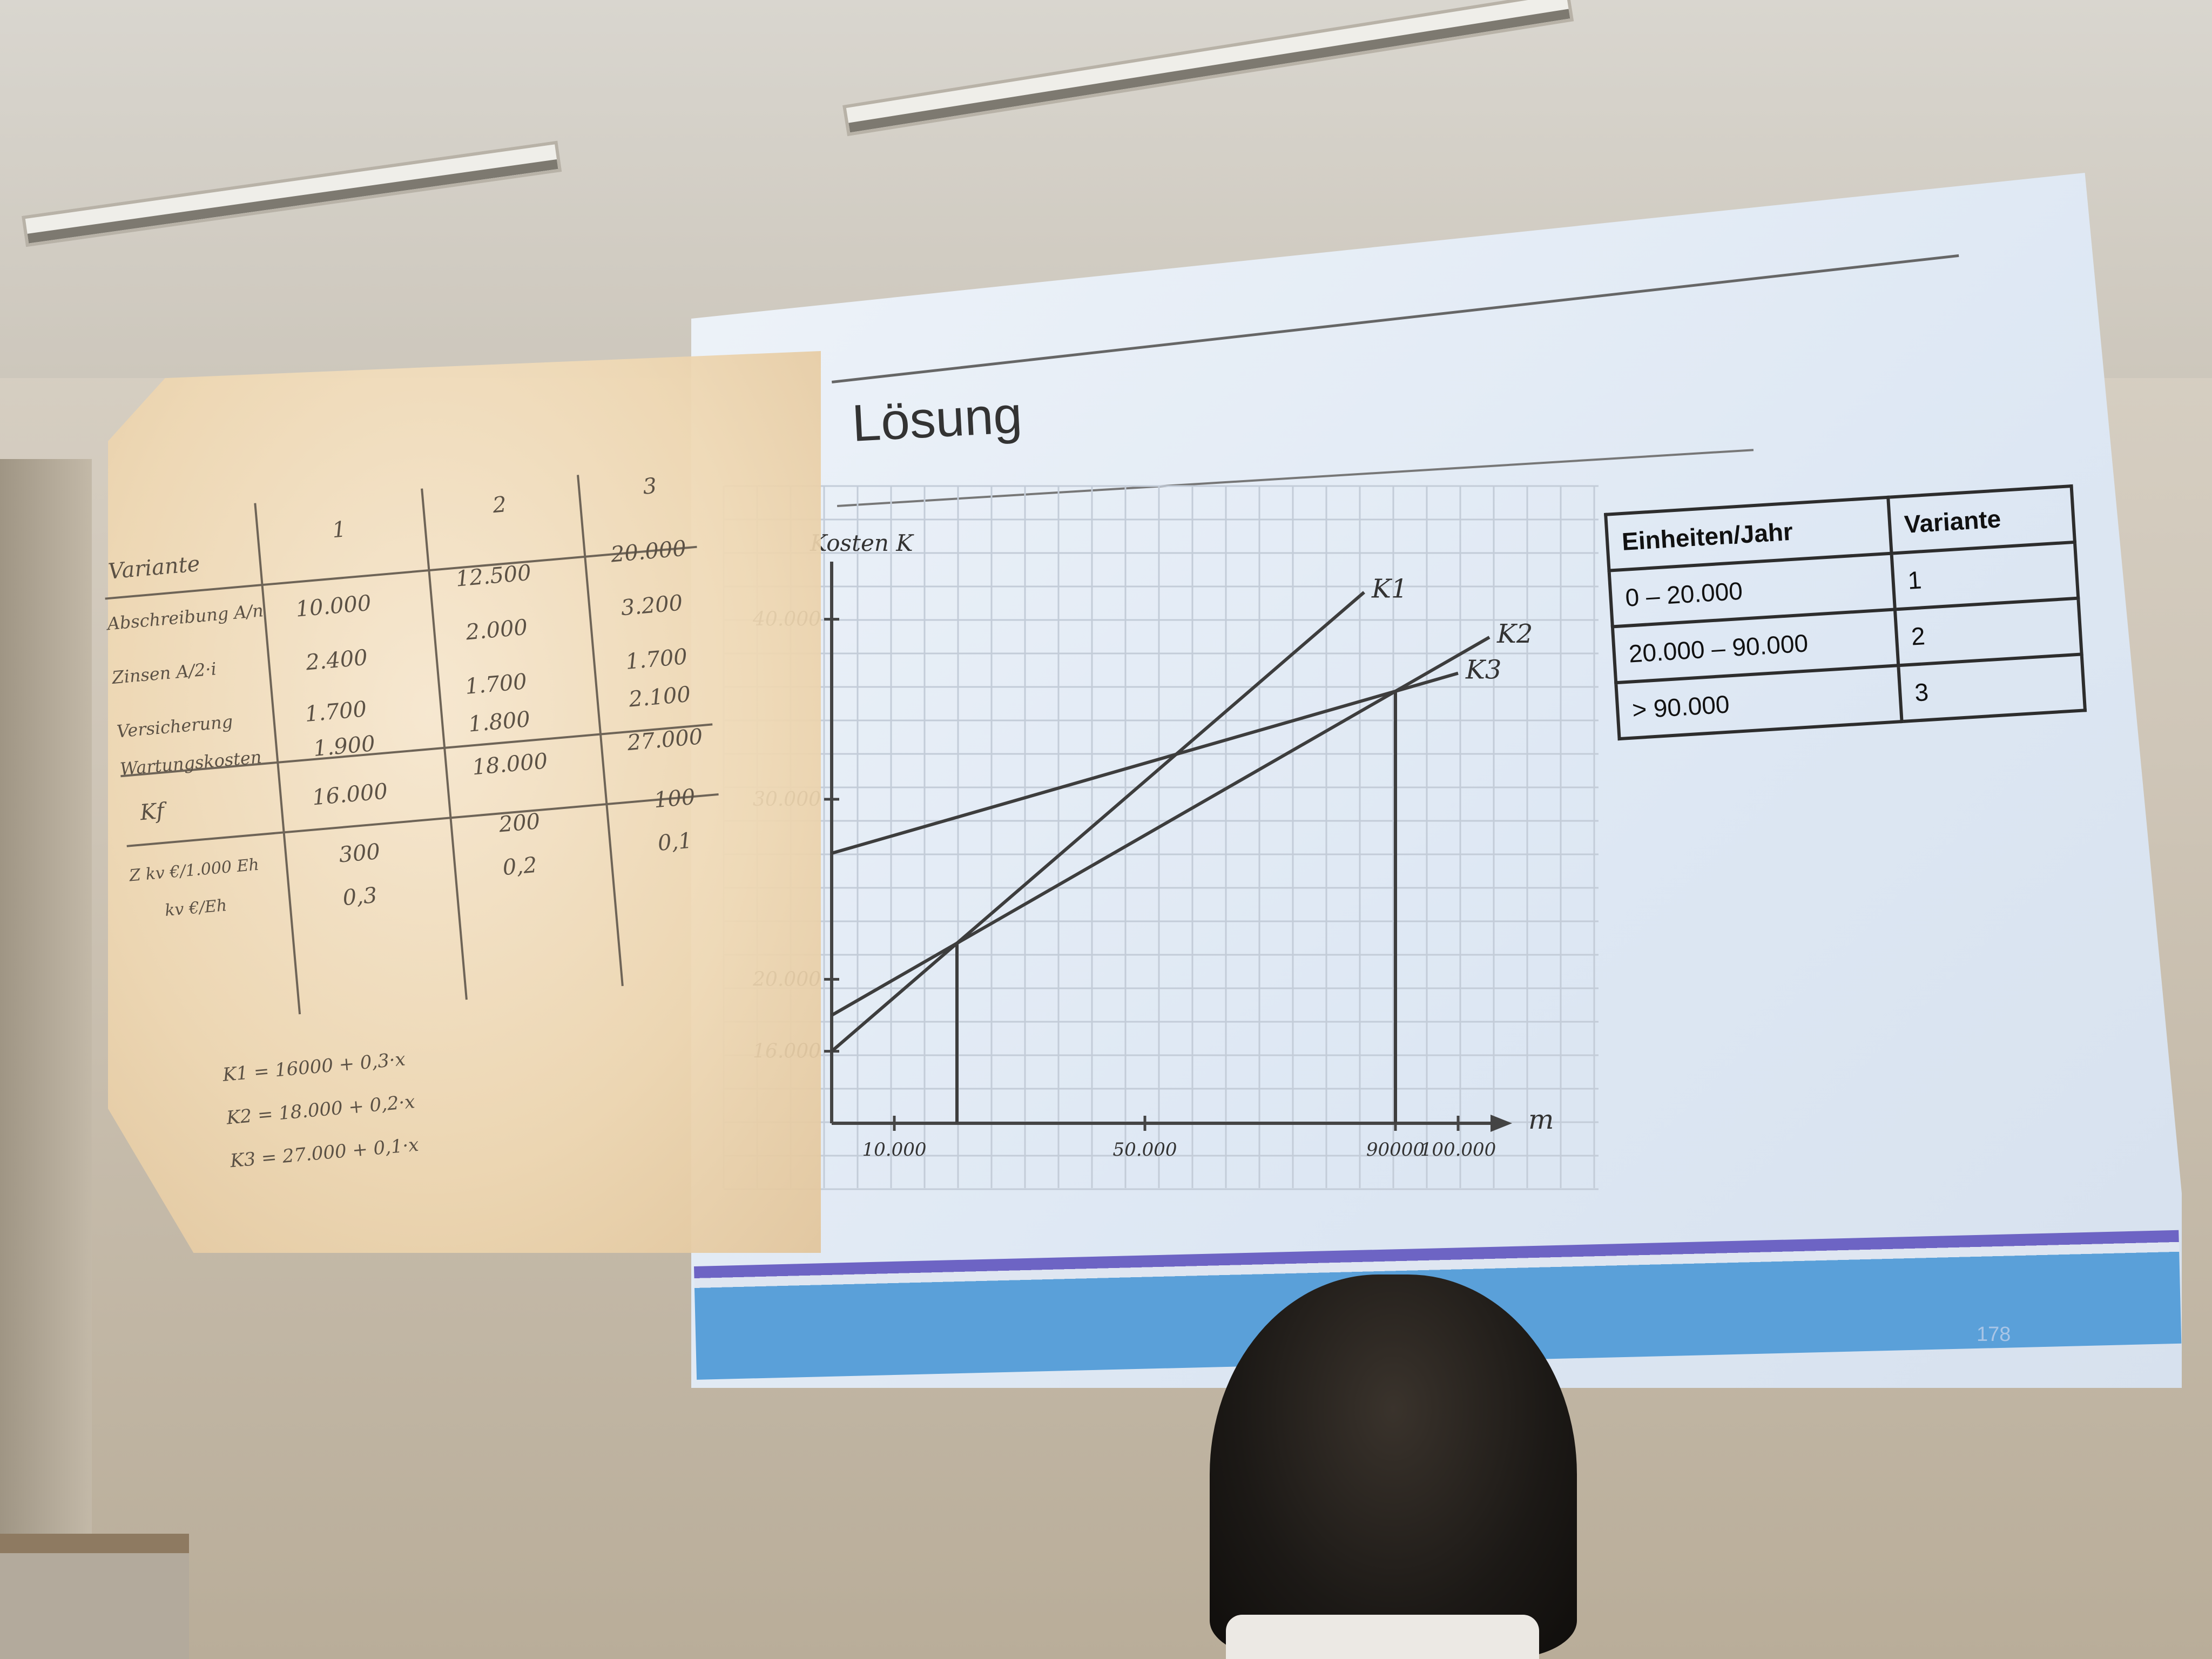 Image resolution: width=2212 pixels, height=1659 pixels. I want to click on x-tick-label: 10.000, so click(894, 1150).